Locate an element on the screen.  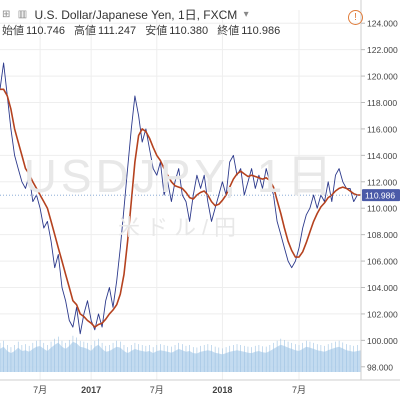
y-tick-label: 106.000 is located at coordinates (382, 262).